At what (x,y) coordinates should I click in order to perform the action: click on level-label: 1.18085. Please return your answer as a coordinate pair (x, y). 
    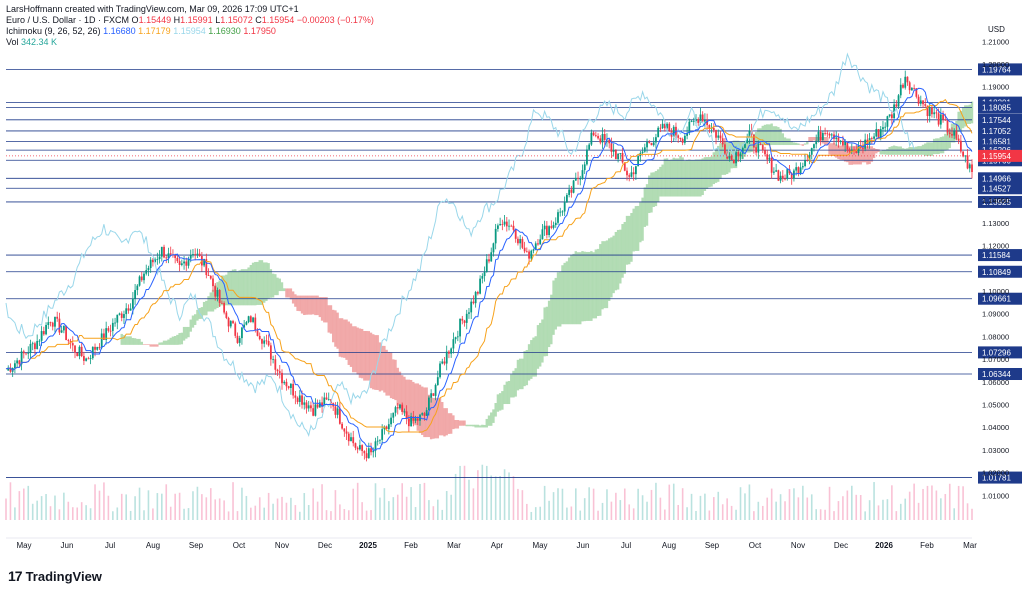
    Looking at the image, I should click on (996, 108).